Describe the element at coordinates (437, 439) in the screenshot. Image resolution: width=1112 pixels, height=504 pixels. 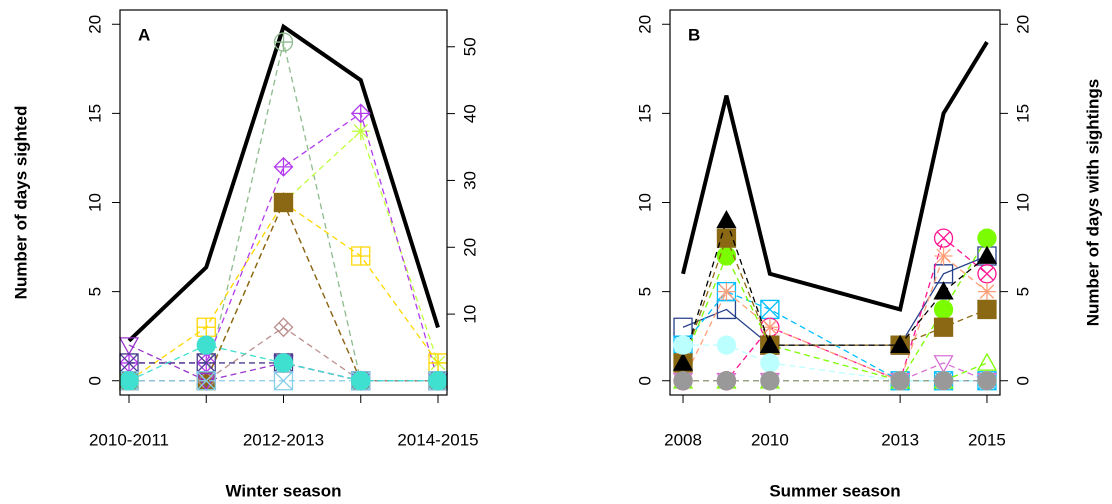
I see `x-tick-label: 2014-2015` at that location.